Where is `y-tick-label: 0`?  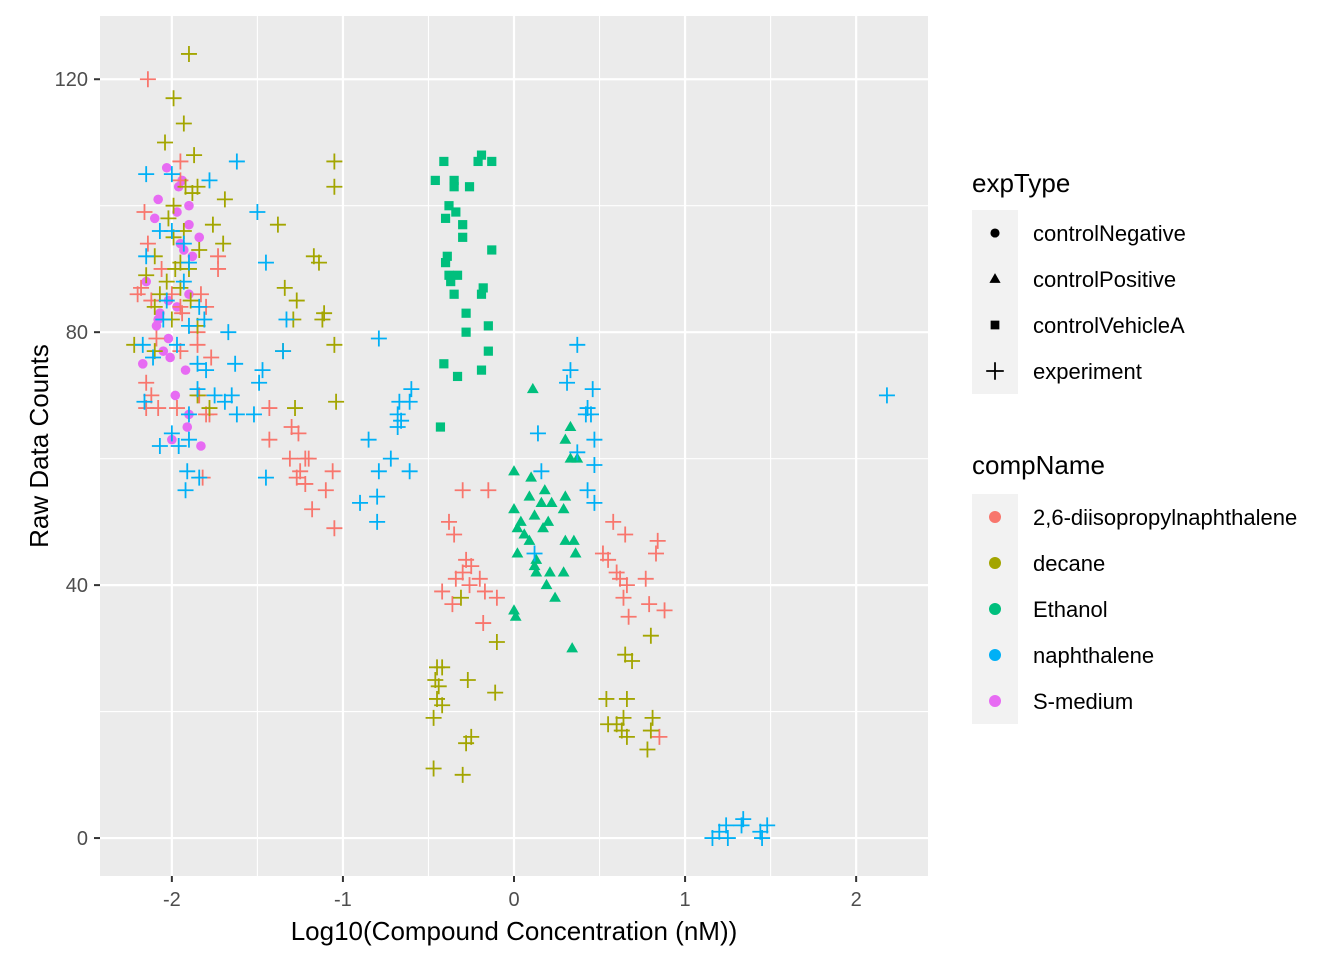 y-tick-label: 0 is located at coordinates (82, 839).